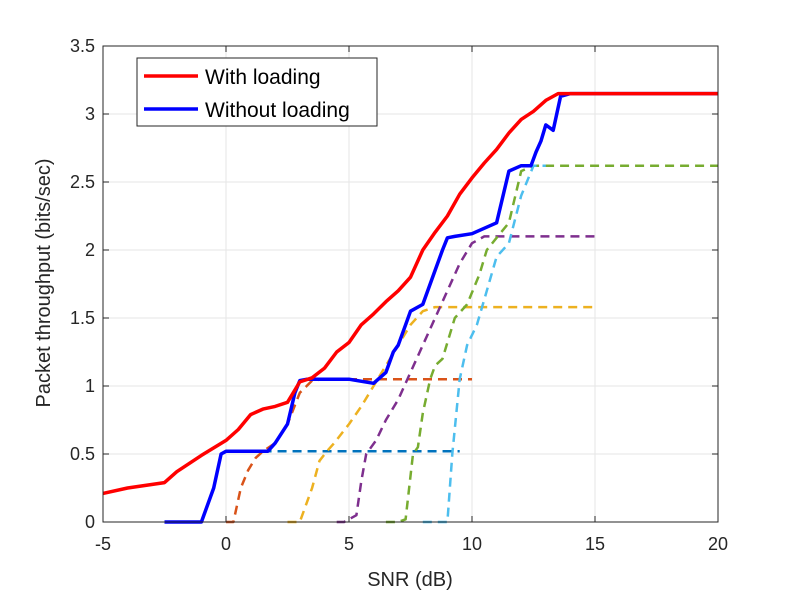 The width and height of the screenshot is (793, 595). I want to click on y-tick-label: 1.5, so click(82, 318).